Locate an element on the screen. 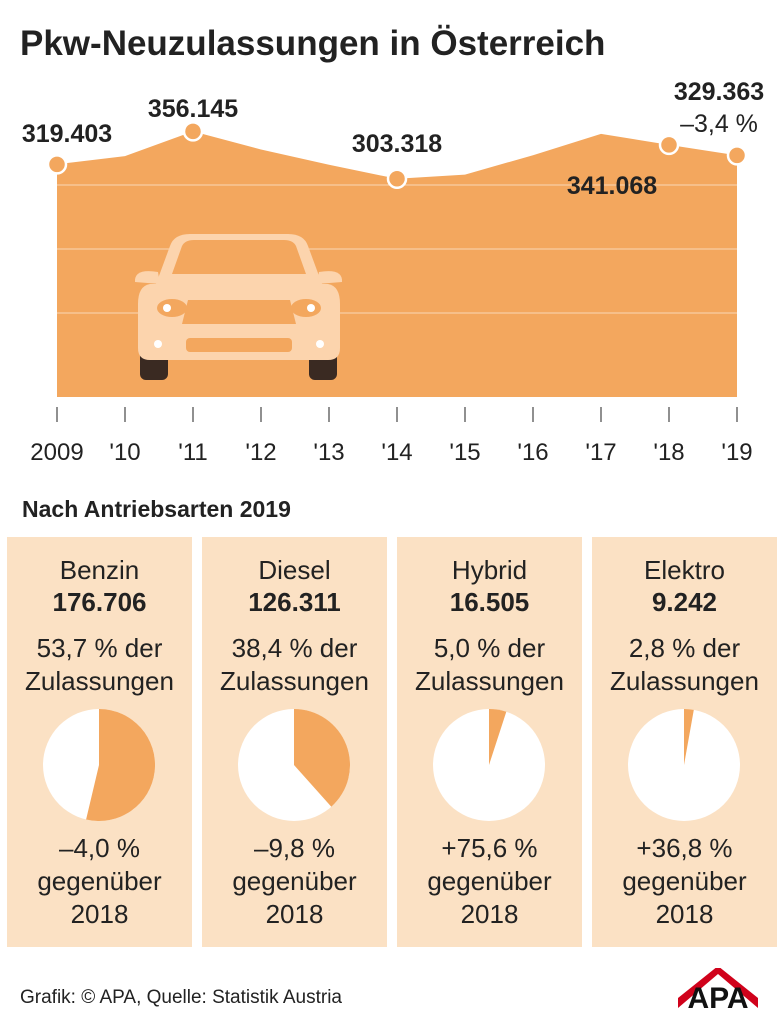  car-headlight-right-lamp is located at coordinates (311, 308).